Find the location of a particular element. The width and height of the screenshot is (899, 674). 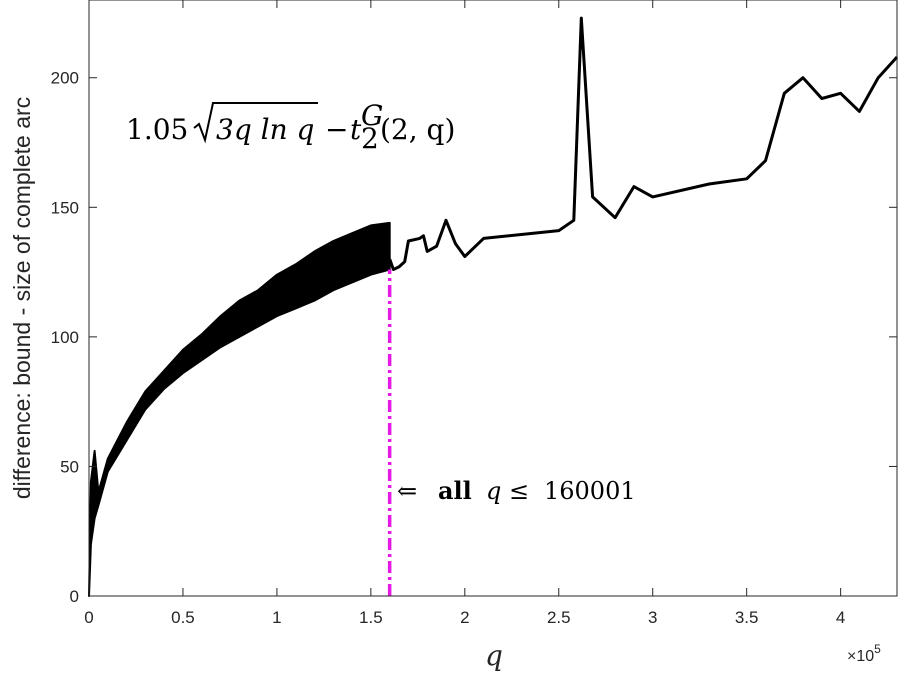

x-tick-label: 1 is located at coordinates (276, 617).